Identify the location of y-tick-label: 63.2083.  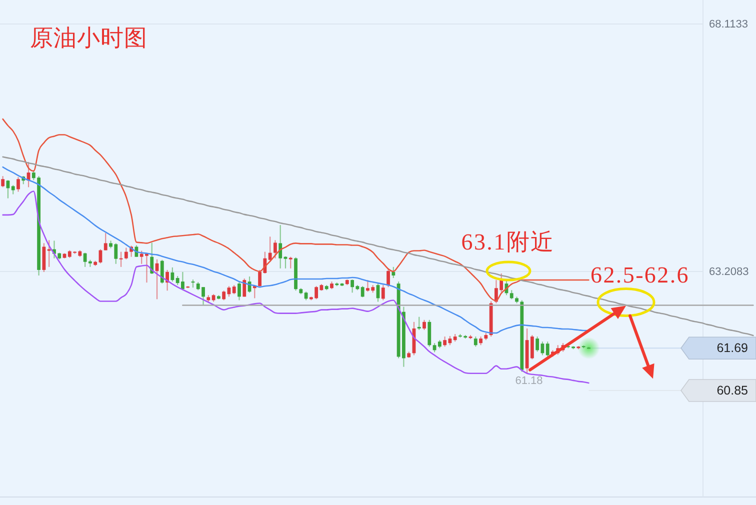
(729, 272).